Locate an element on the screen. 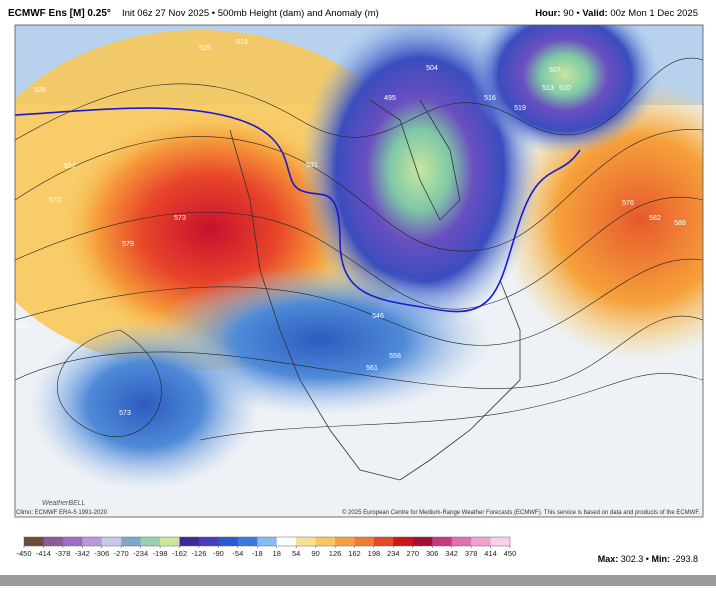  anomaly-negative-ne is located at coordinates (565, 90).